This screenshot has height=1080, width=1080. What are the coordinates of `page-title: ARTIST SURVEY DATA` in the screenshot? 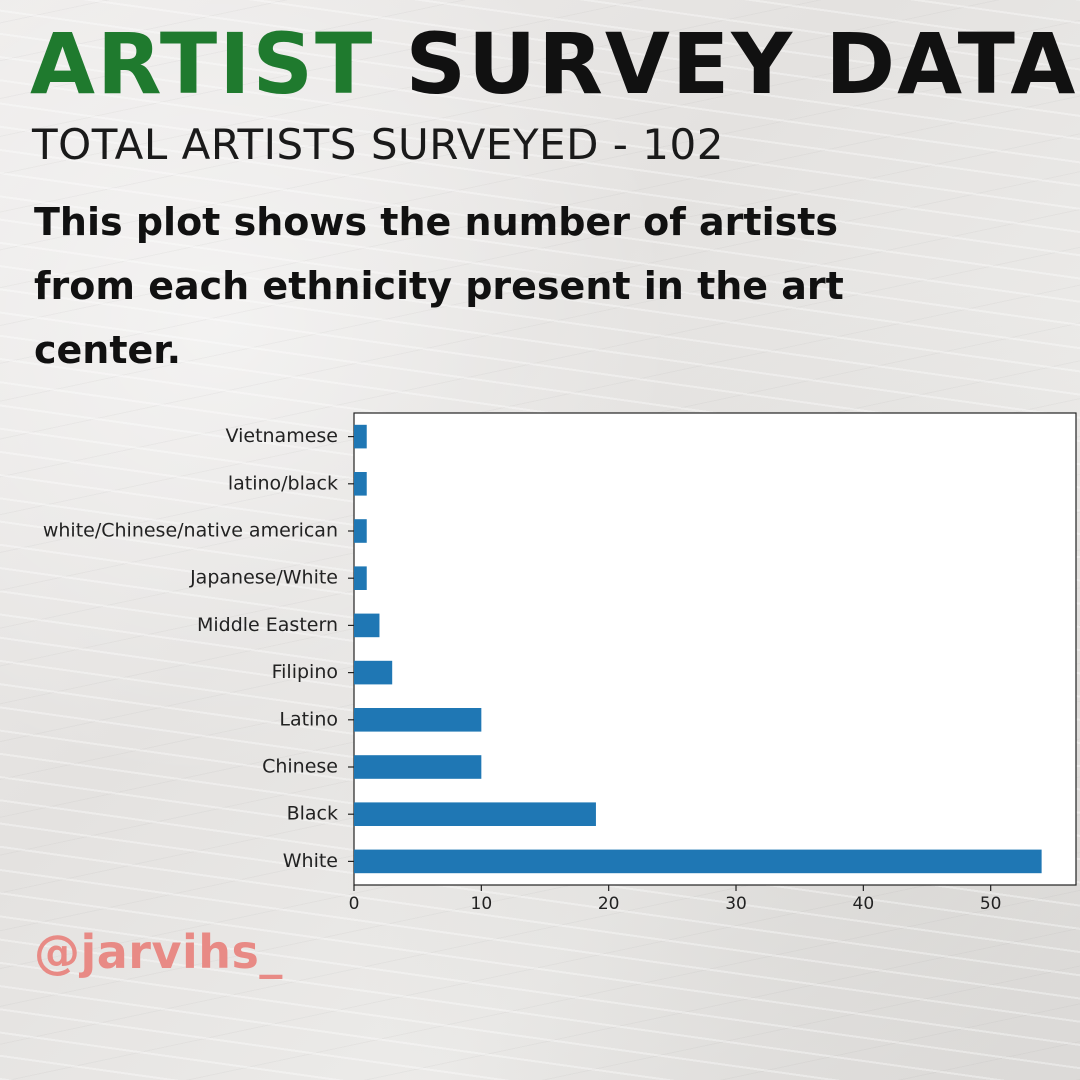 It's located at (553, 64).